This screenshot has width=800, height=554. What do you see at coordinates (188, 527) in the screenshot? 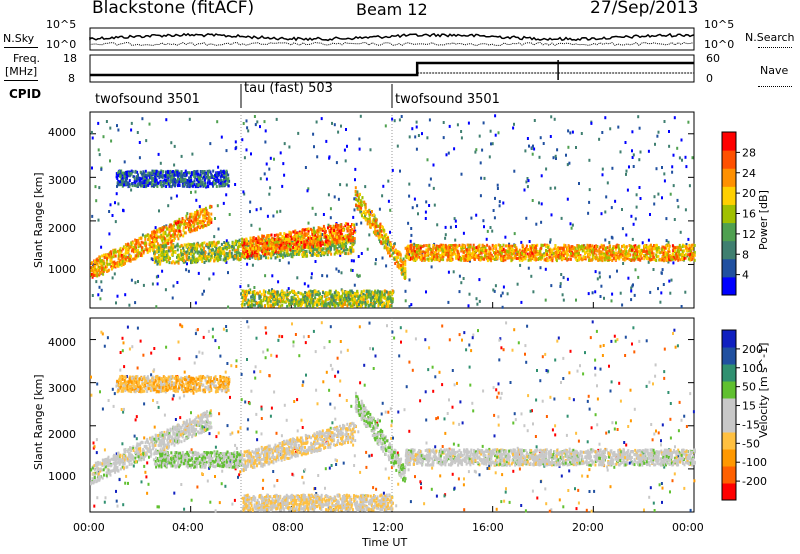
I see `xtick-1: 04:00` at bounding box center [188, 527].